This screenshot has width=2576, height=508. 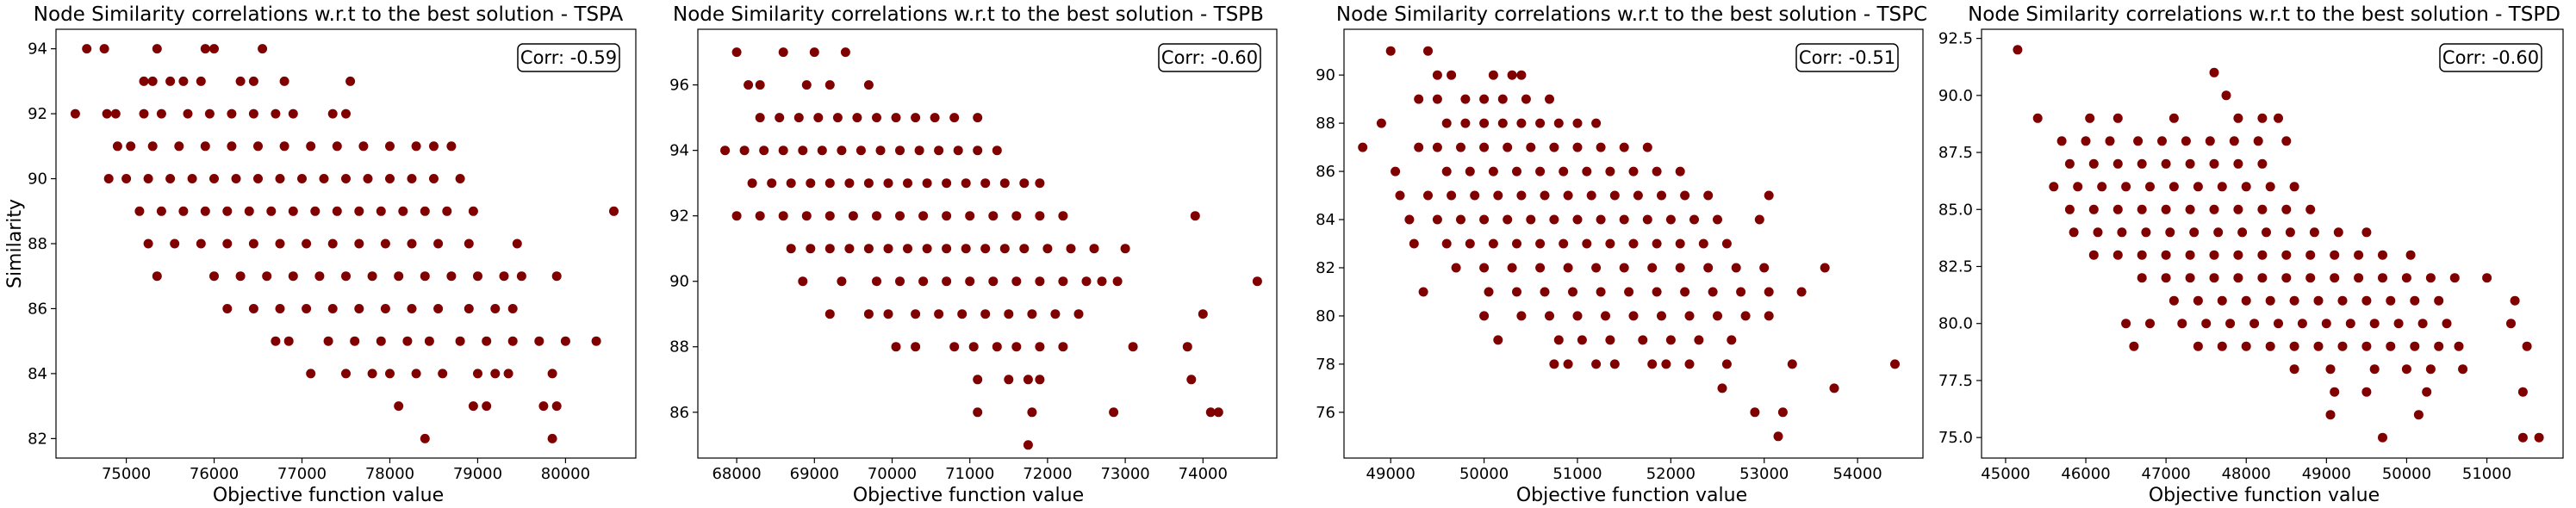 I want to click on correlation-box, so click(x=568, y=57).